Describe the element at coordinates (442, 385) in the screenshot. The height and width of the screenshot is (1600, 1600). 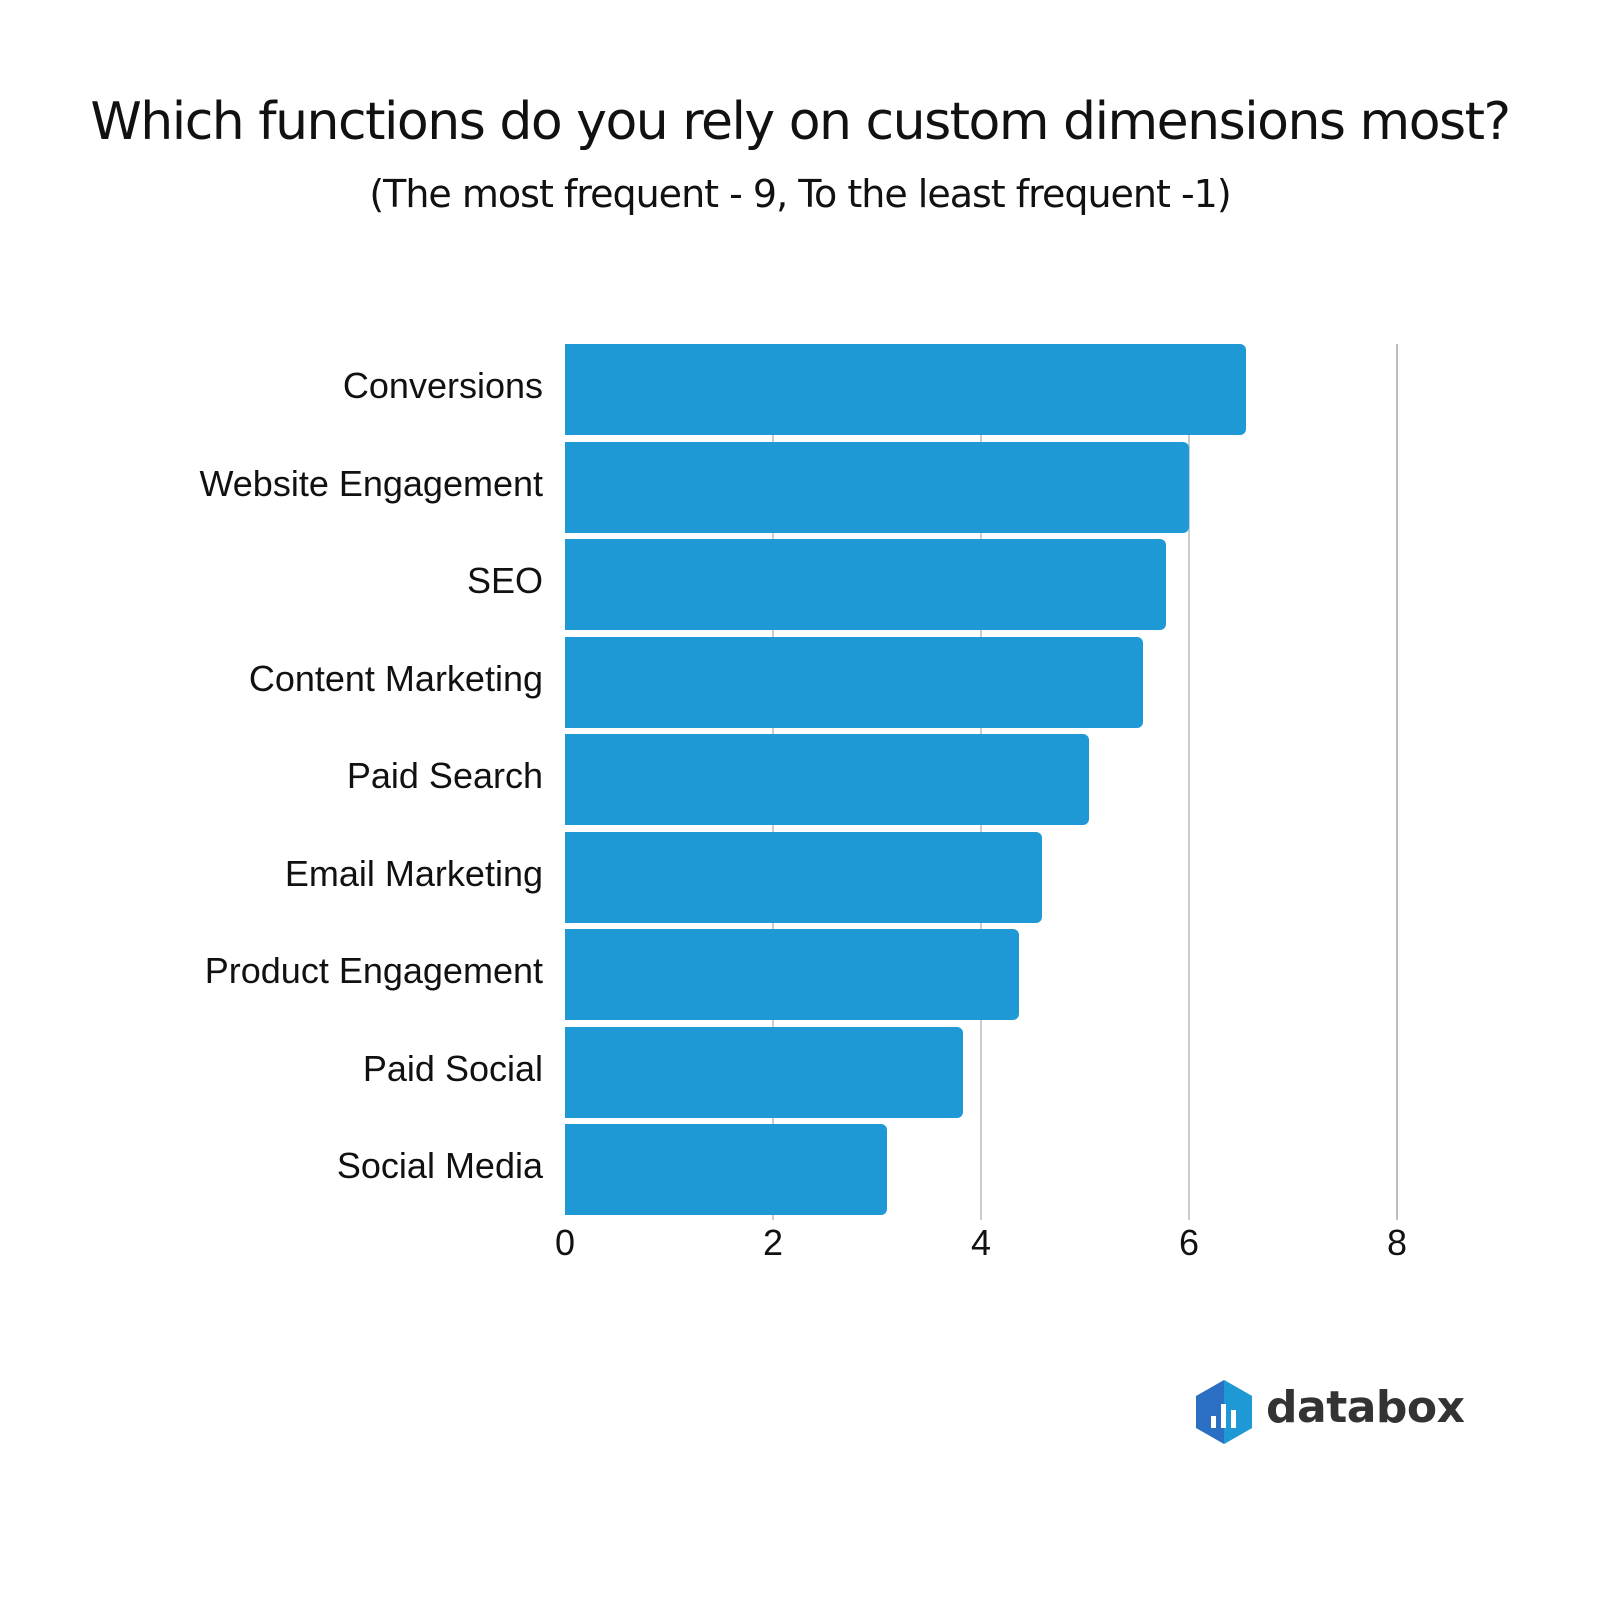
I see `category-label: Conversions` at that location.